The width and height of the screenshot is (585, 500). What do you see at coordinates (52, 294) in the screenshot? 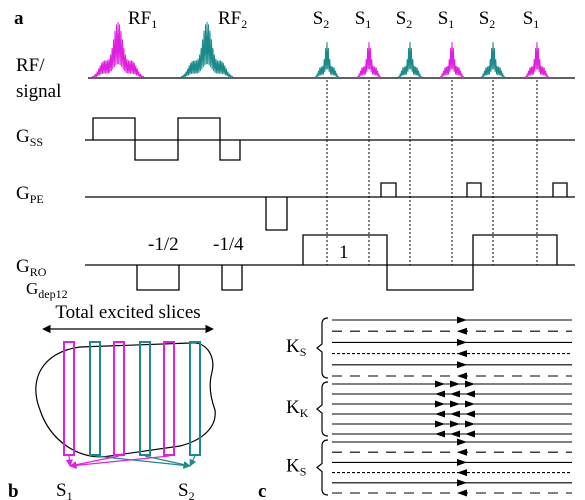
I see `label-sub: dep12` at bounding box center [52, 294].